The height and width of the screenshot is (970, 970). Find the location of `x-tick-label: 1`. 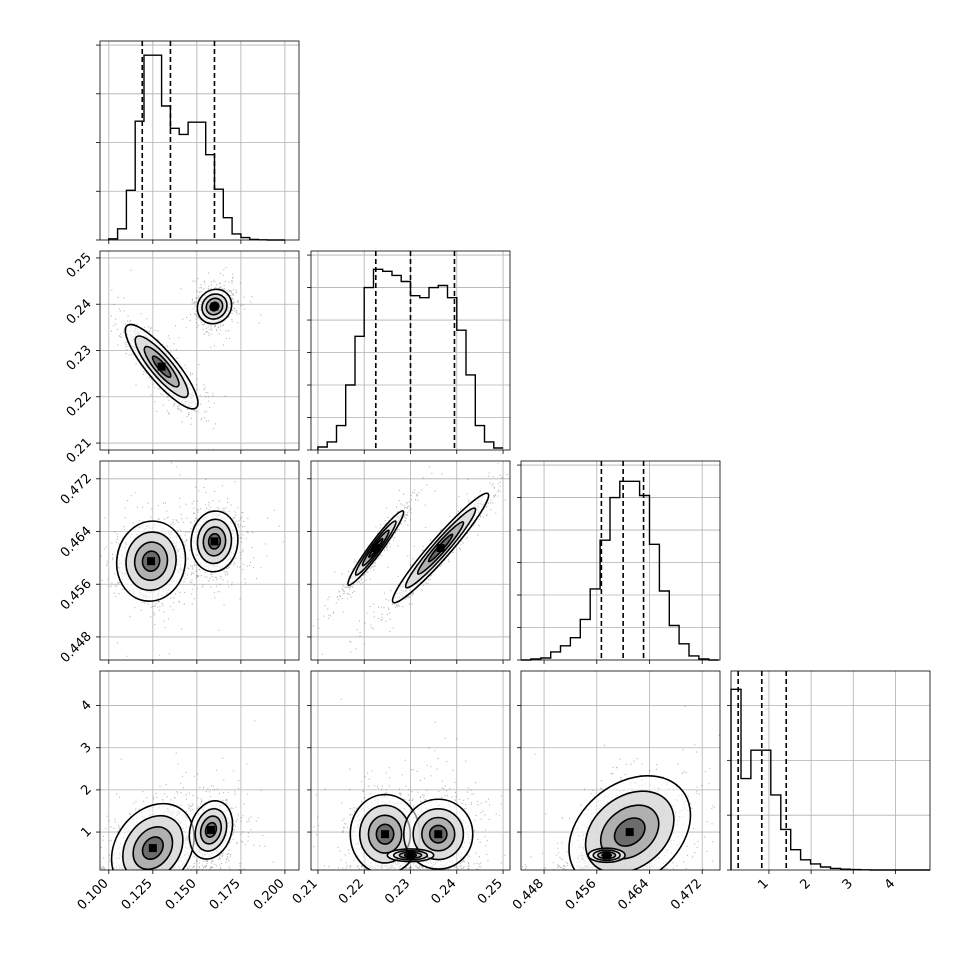

x-tick-label: 1 is located at coordinates (763, 884).